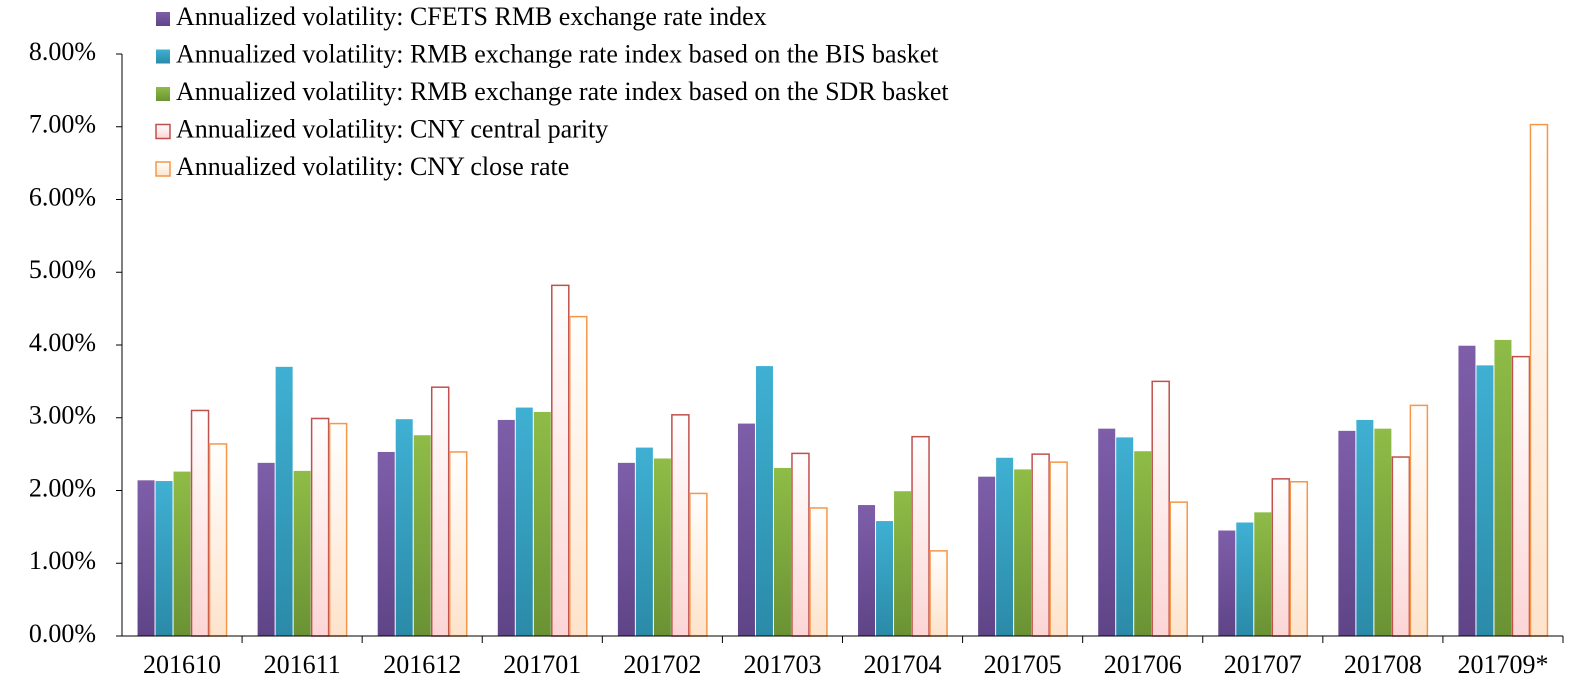  What do you see at coordinates (1143, 664) in the screenshot?
I see `x-tick-label: 201706` at bounding box center [1143, 664].